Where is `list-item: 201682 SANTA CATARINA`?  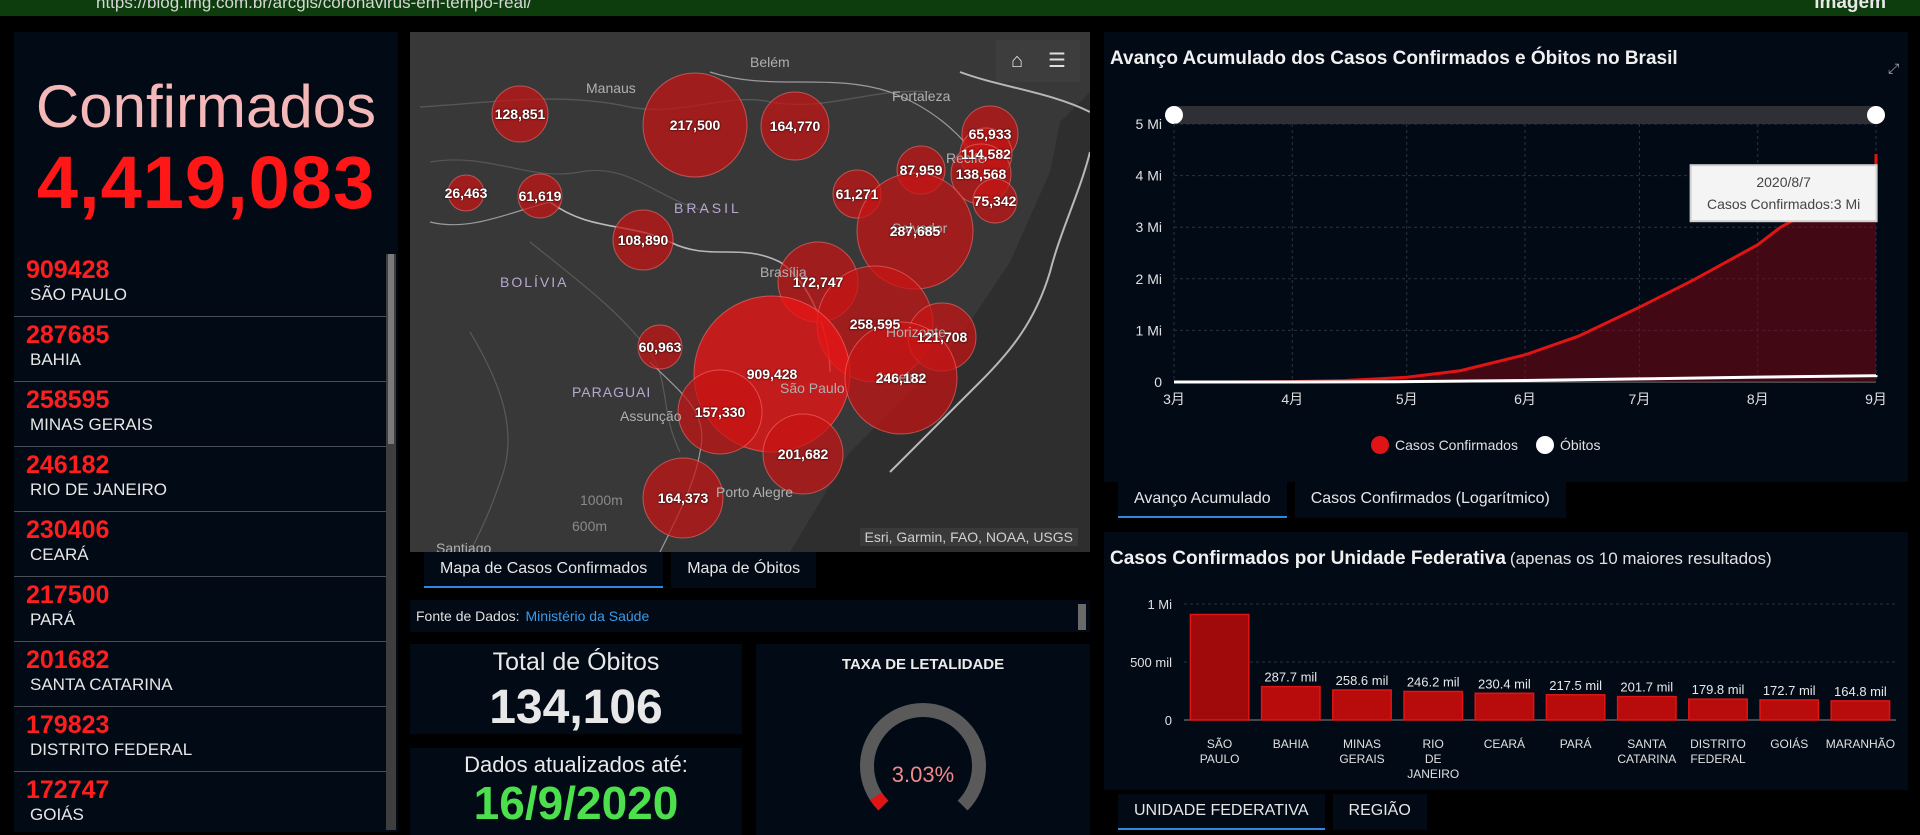 list-item: 201682 SANTA CATARINA is located at coordinates (200, 674).